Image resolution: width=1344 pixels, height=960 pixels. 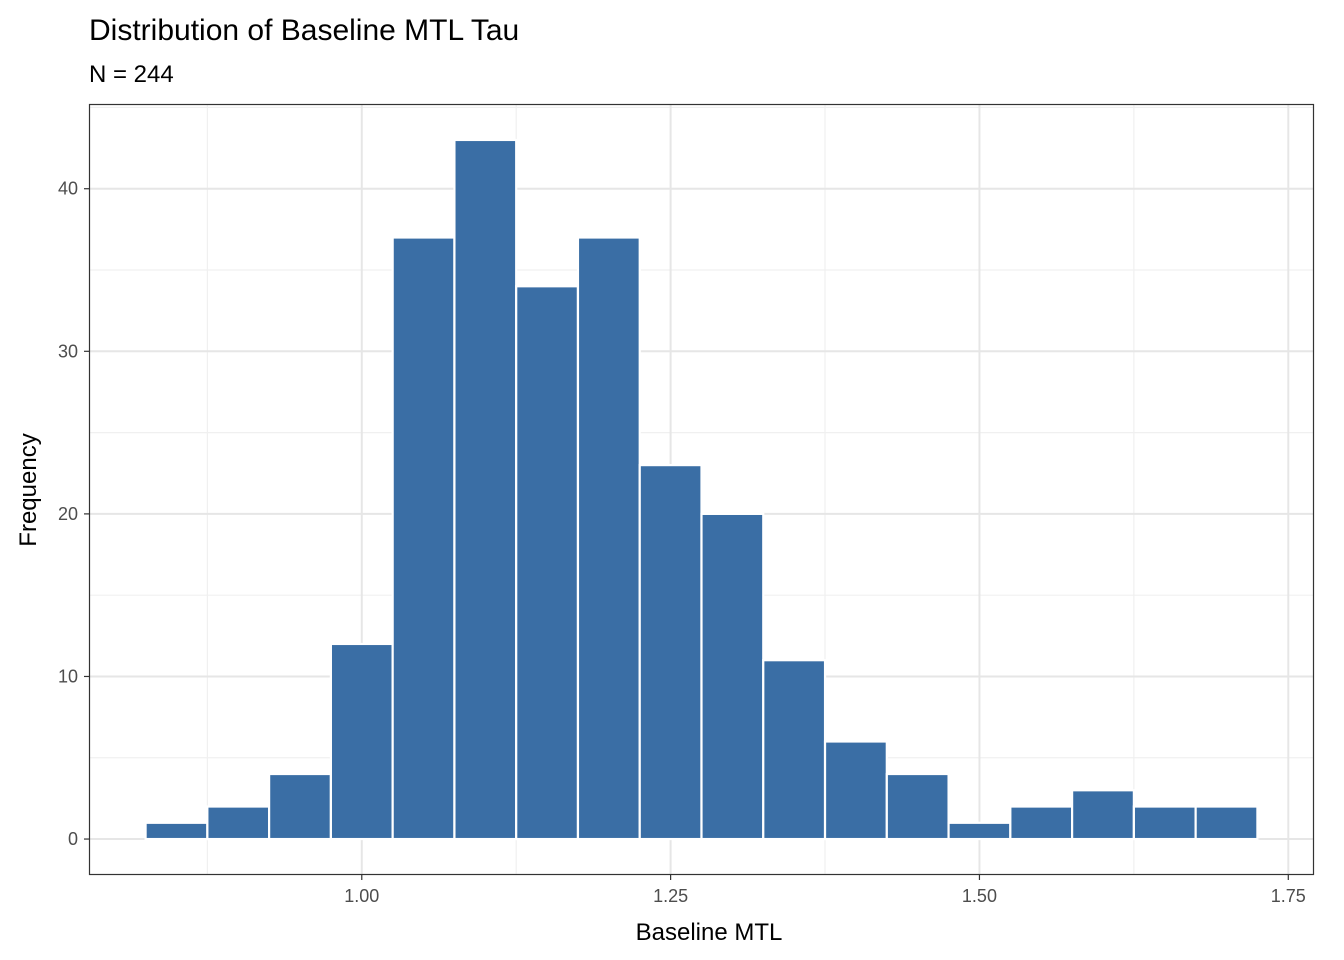 What do you see at coordinates (28, 489) in the screenshot?
I see `y-axis-title: Frequency` at bounding box center [28, 489].